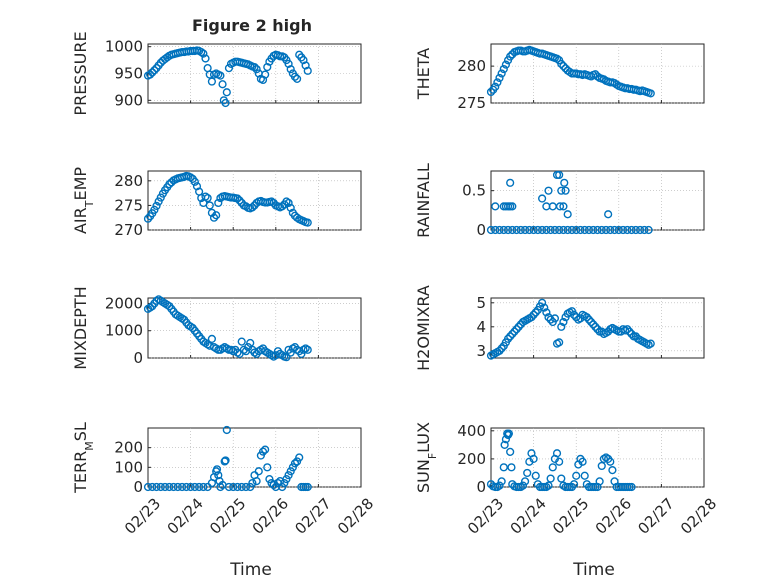 This screenshot has width=778, height=583. What do you see at coordinates (423, 74) in the screenshot?
I see `y-axis-label: THETA` at bounding box center [423, 74].